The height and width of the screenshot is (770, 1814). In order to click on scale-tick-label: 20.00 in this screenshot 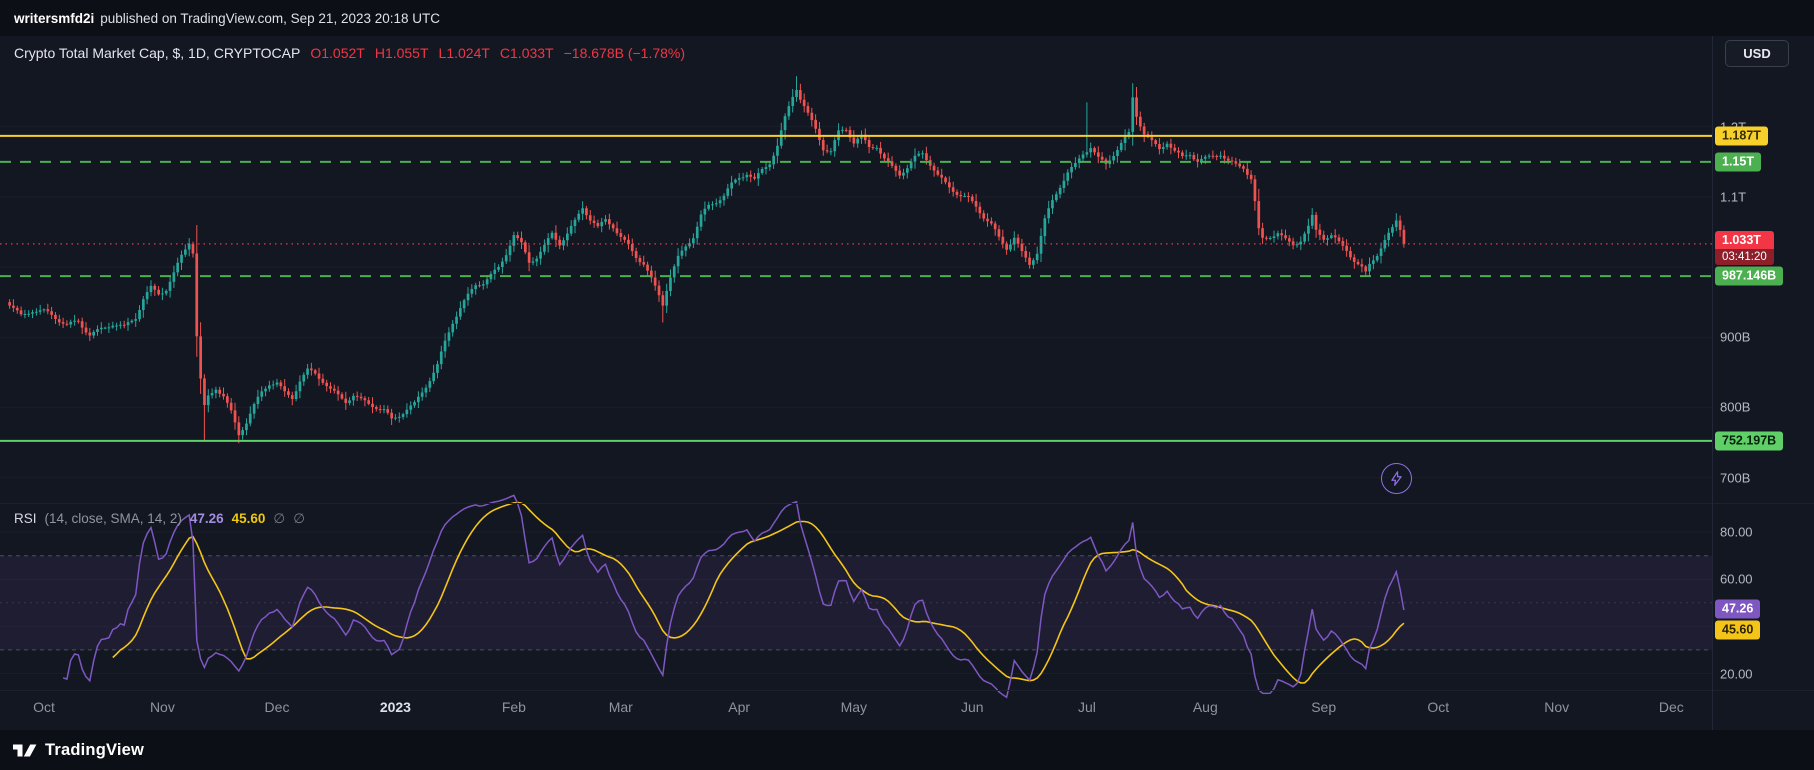, I will do `click(1736, 673)`.